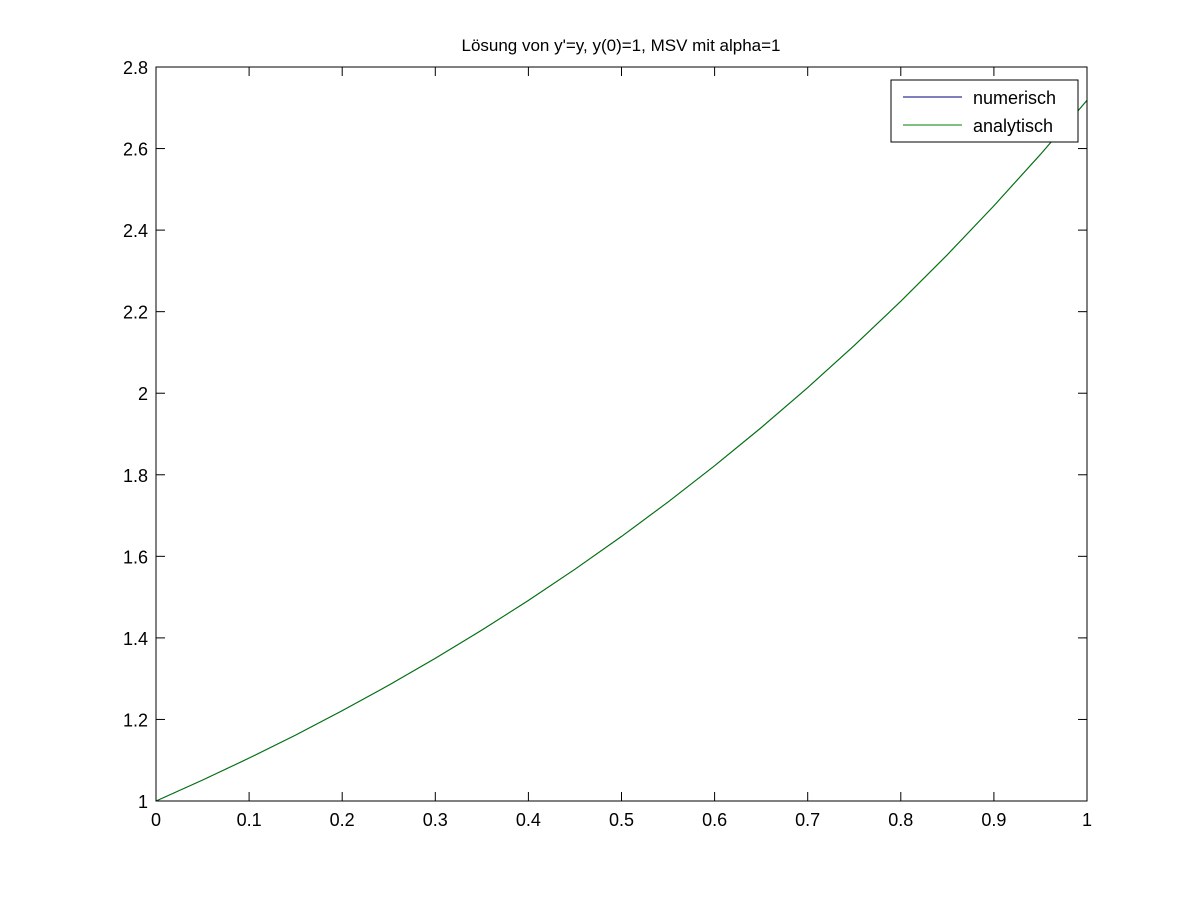 The image size is (1201, 901). I want to click on x-tick-label: 0.6, so click(714, 820).